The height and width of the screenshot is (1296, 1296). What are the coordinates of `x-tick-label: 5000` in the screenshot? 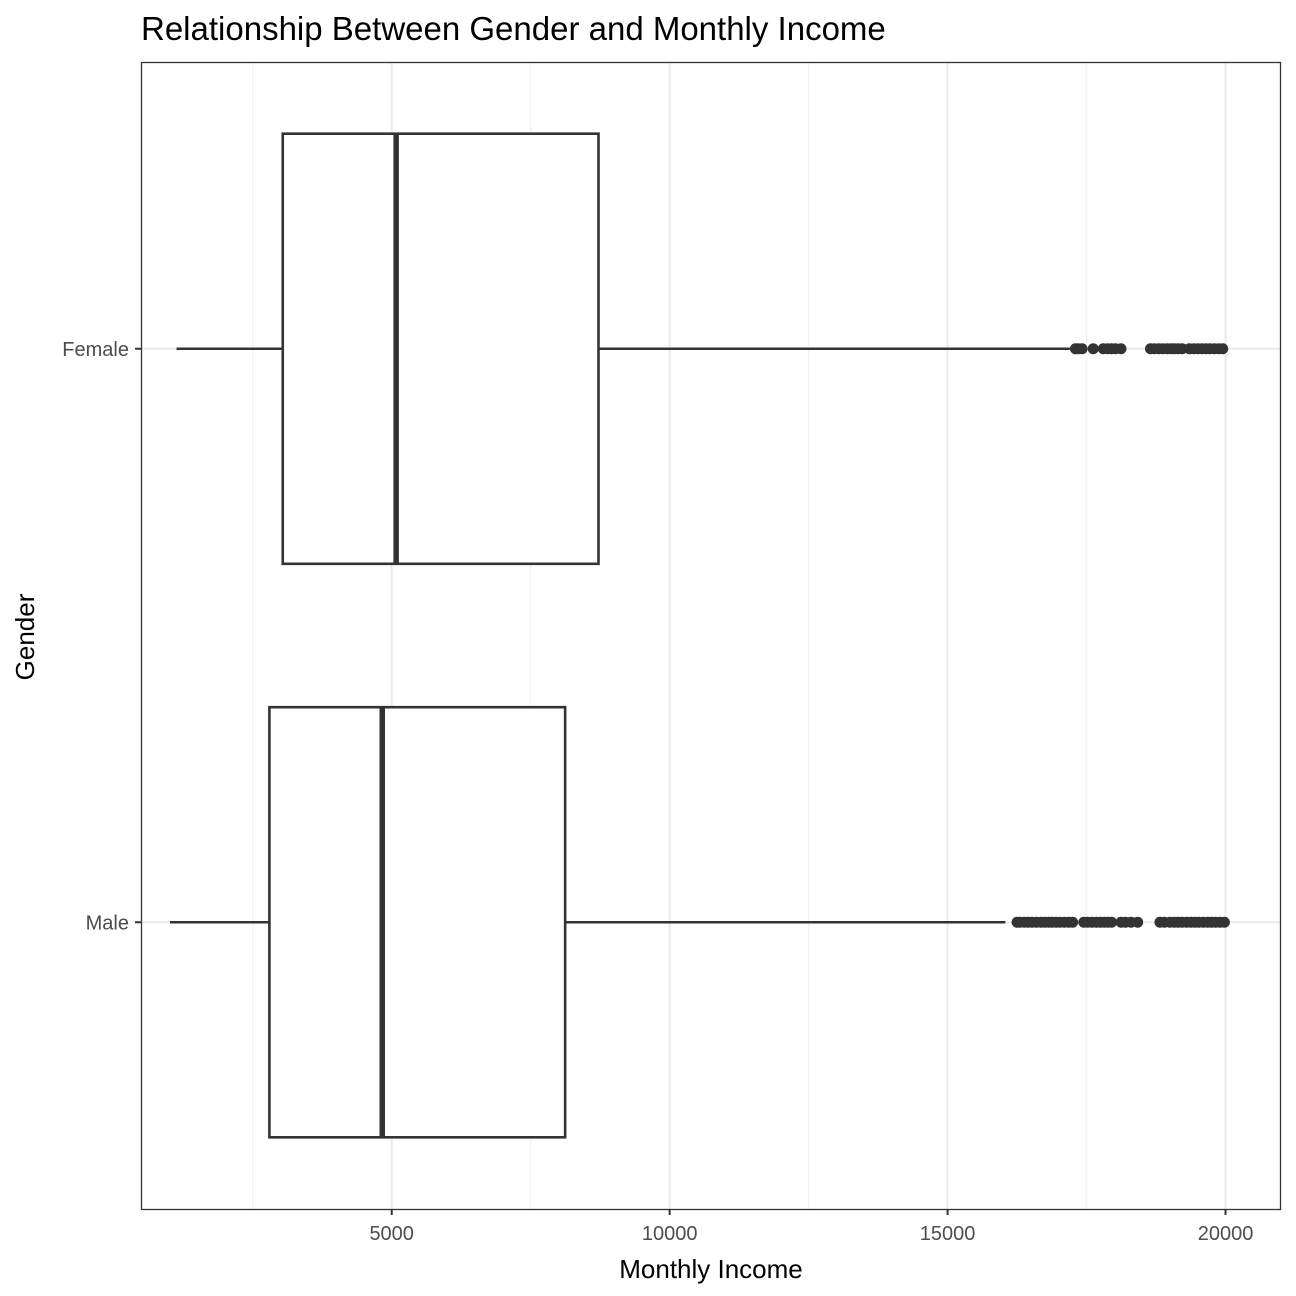 It's located at (391, 1234).